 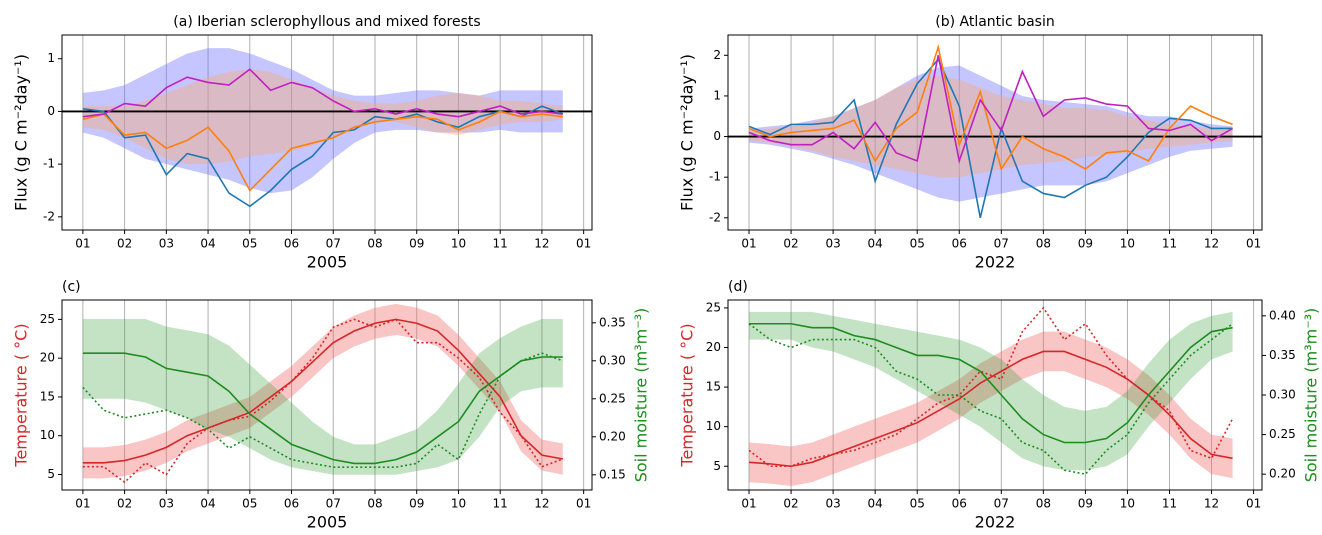 I want to click on chart-title: (d), so click(x=738, y=287).